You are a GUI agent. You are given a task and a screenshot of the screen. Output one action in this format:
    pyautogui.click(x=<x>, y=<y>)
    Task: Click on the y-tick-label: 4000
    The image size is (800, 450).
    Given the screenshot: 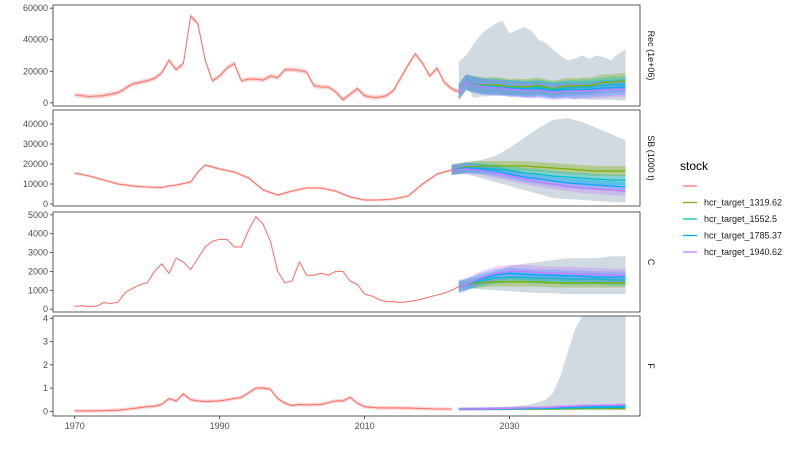 What is the action you would take?
    pyautogui.click(x=38, y=234)
    